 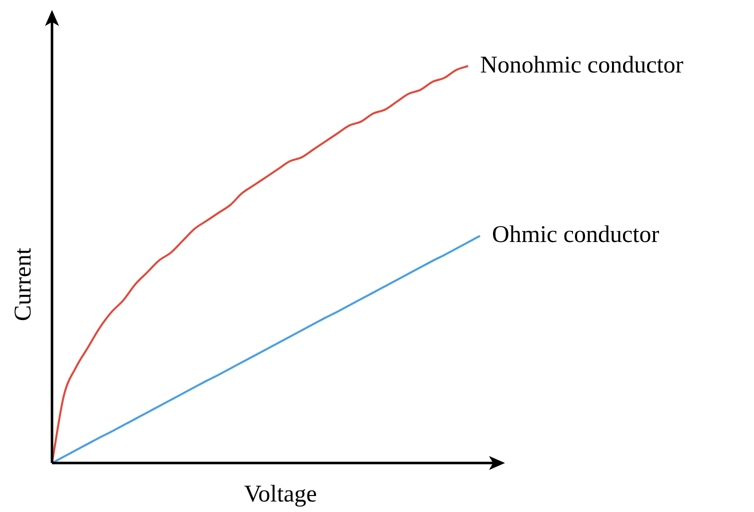 I want to click on x-axis-title: Voltage, so click(x=280, y=494).